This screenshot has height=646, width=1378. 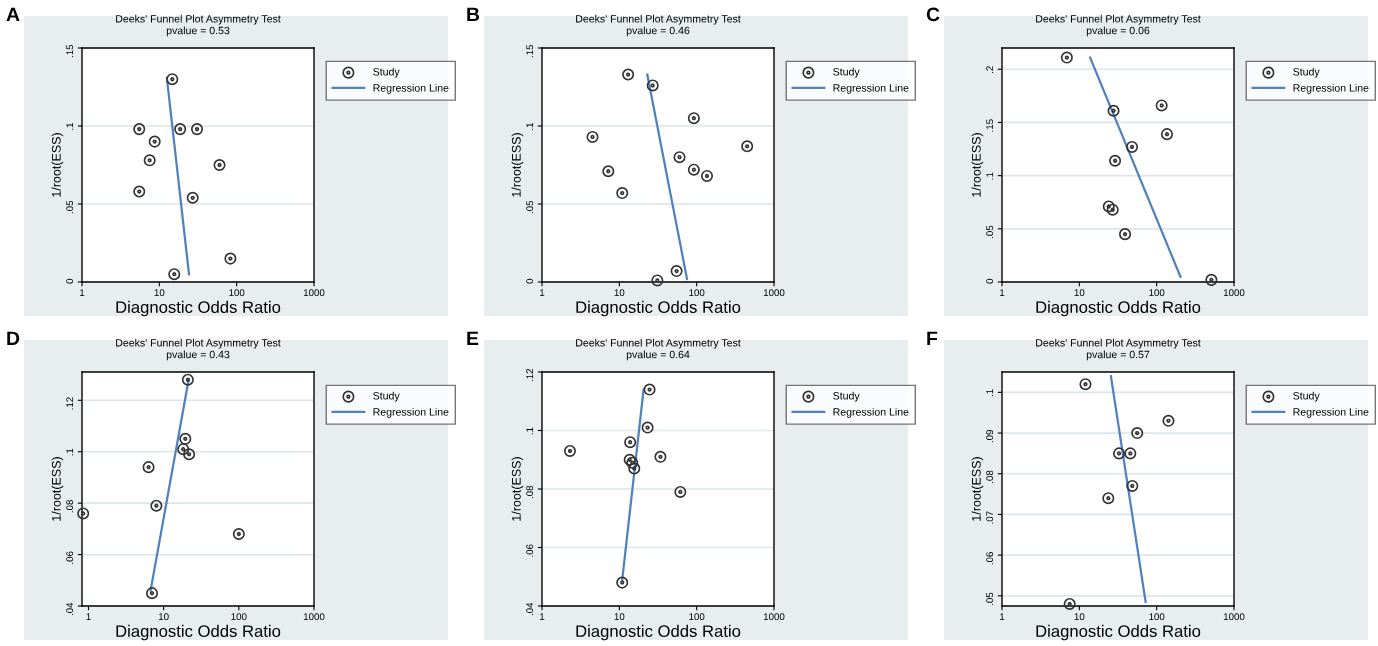 I want to click on text: B, so click(x=473, y=14).